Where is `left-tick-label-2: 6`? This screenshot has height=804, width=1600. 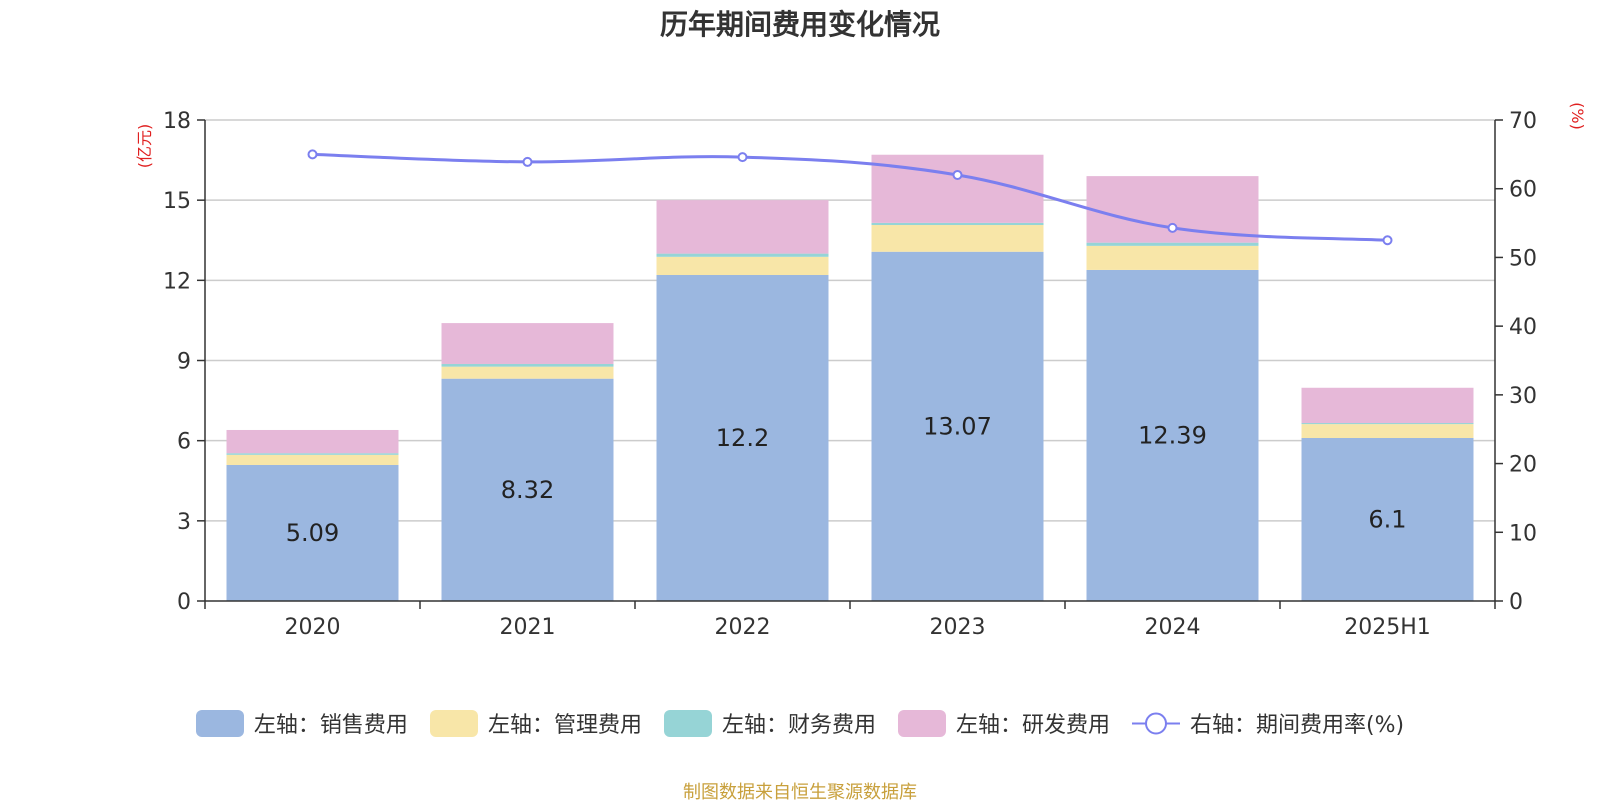 left-tick-label-2: 6 is located at coordinates (184, 442).